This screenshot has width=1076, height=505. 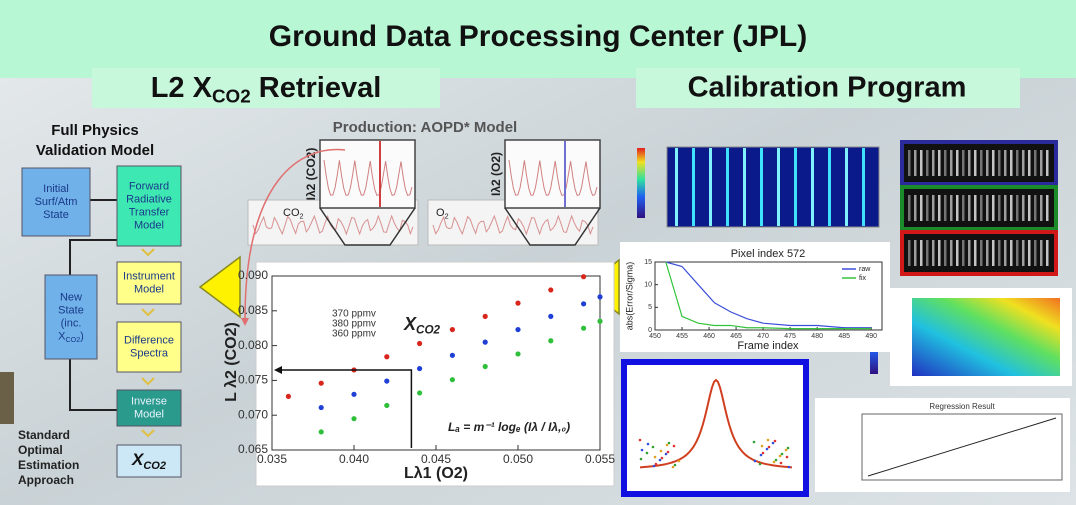 What do you see at coordinates (272, 459) in the screenshot?
I see `x-tick-label: 0.035` at bounding box center [272, 459].